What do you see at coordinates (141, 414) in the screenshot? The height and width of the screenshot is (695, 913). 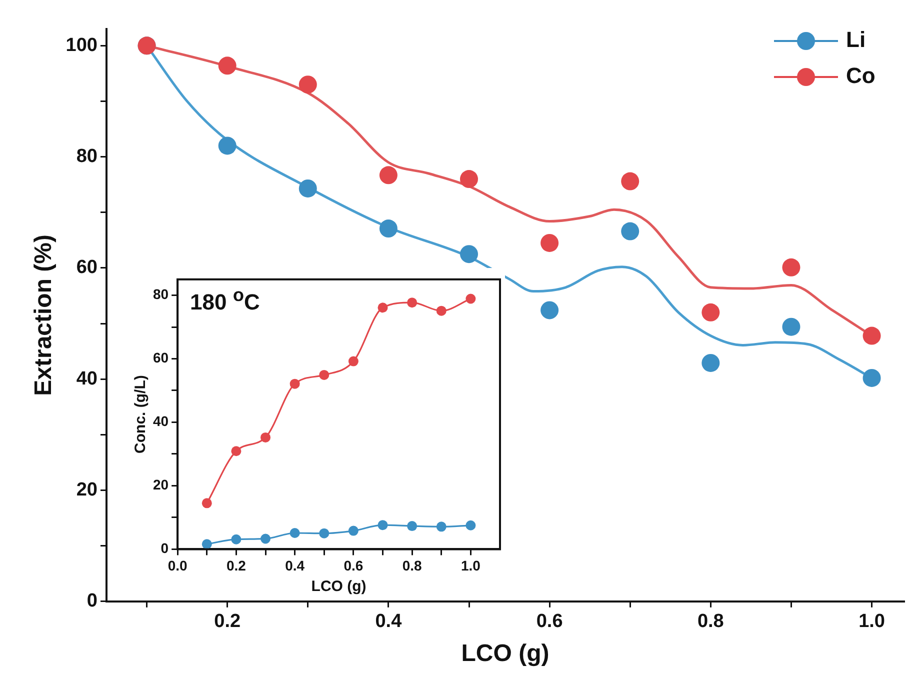 I see `y-axis-title: Conc. (g/L)` at bounding box center [141, 414].